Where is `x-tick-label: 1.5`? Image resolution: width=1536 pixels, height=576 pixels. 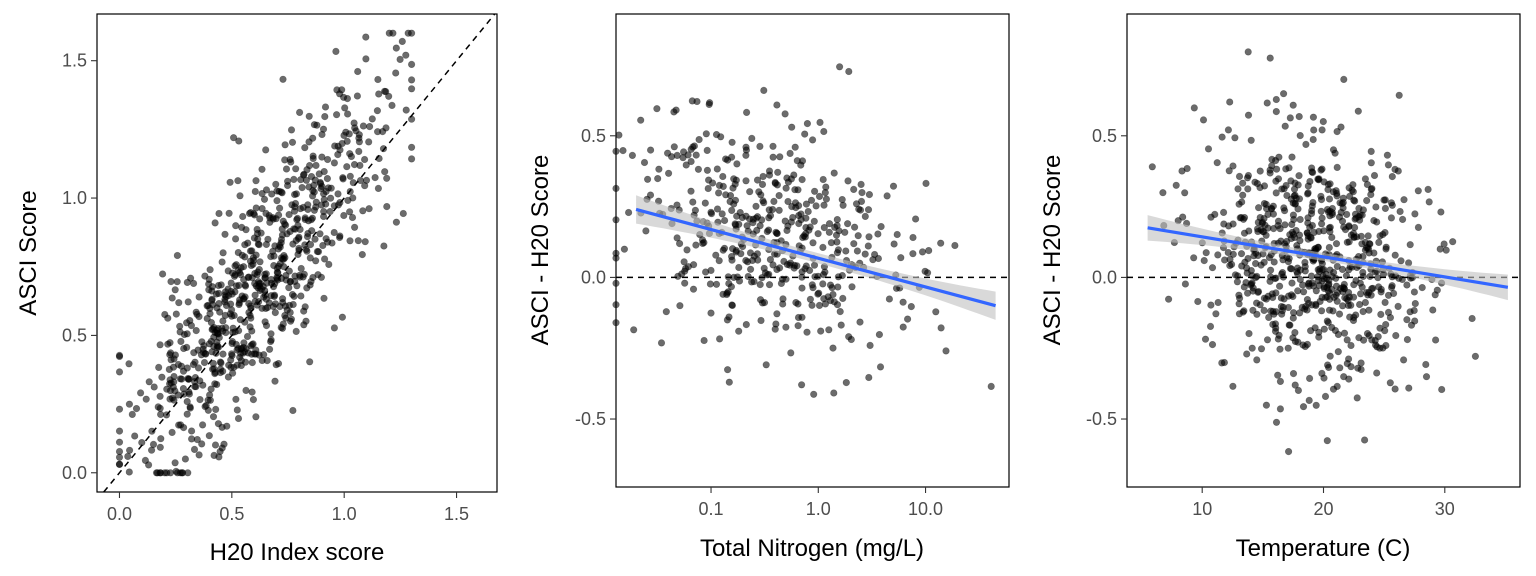 x-tick-label: 1.5 is located at coordinates (456, 514).